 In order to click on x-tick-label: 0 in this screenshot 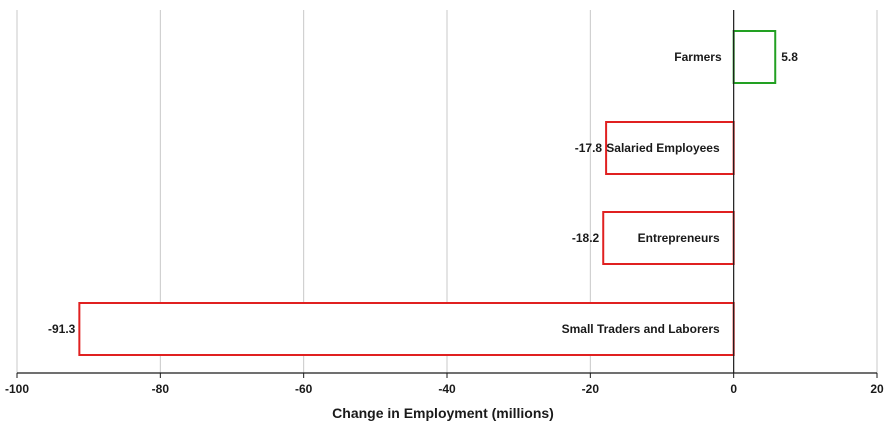, I will do `click(733, 389)`.